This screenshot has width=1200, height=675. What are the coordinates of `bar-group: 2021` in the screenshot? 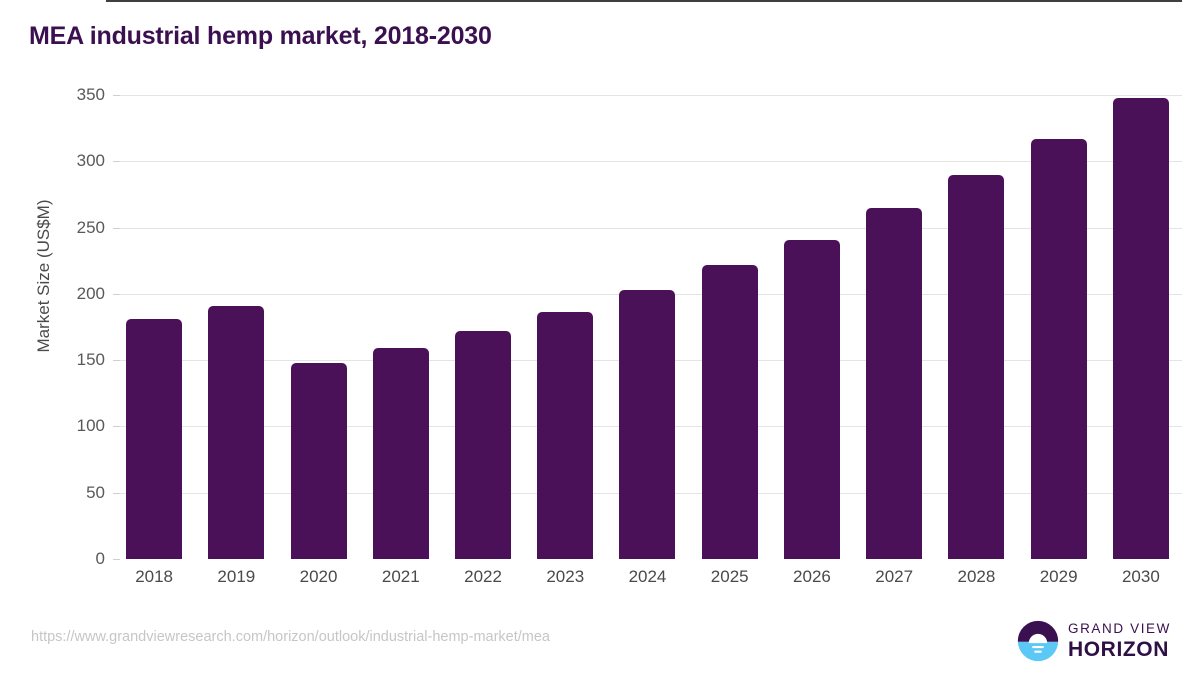 It's located at (401, 340).